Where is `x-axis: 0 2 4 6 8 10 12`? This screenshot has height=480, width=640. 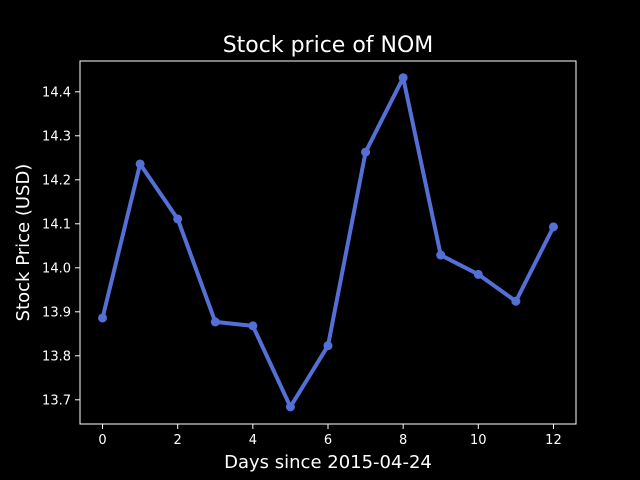
x-axis: 0 2 4 6 8 10 12 is located at coordinates (330, 436).